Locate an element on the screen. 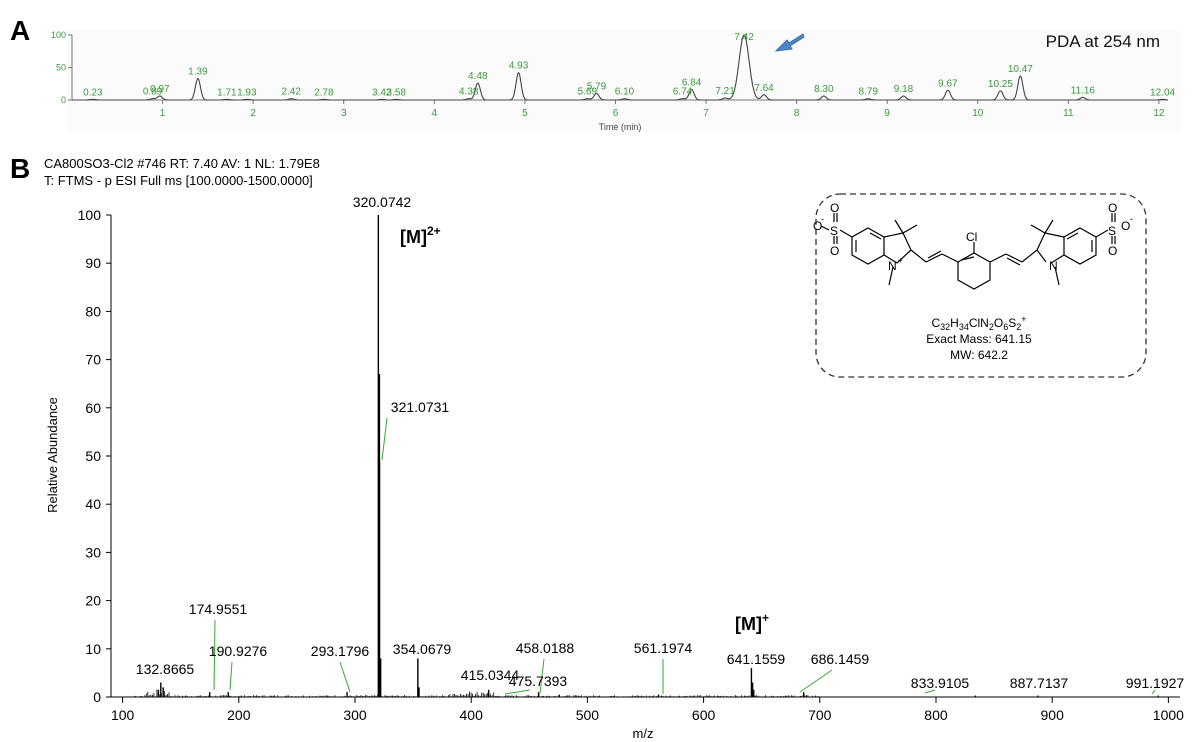 The image size is (1196, 742). panel-a-peak-label: 3.42 is located at coordinates (382, 92).